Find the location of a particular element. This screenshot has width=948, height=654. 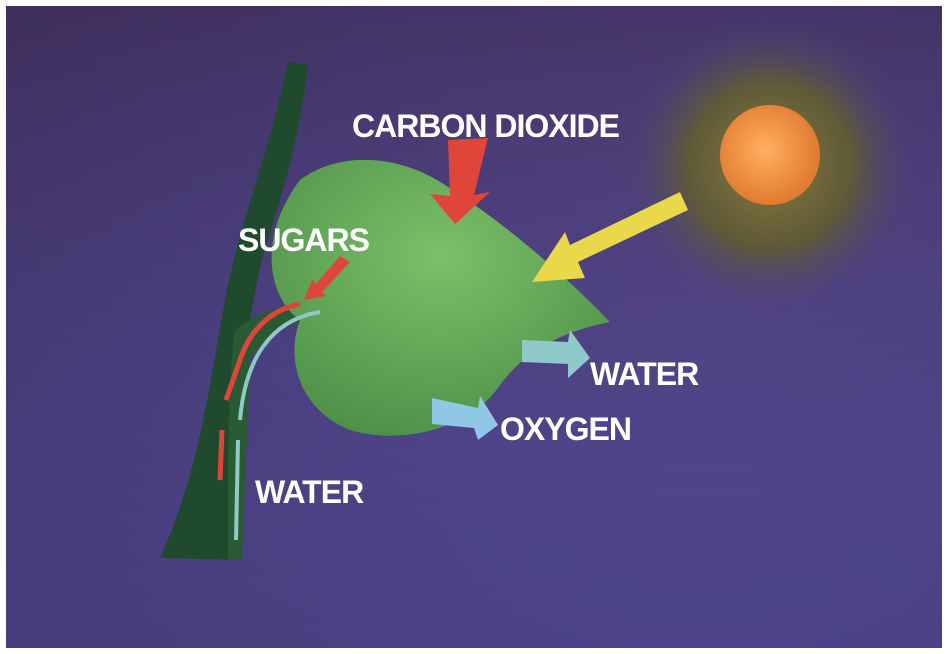

label: CARBON DIOXIDE is located at coordinates (486, 126).